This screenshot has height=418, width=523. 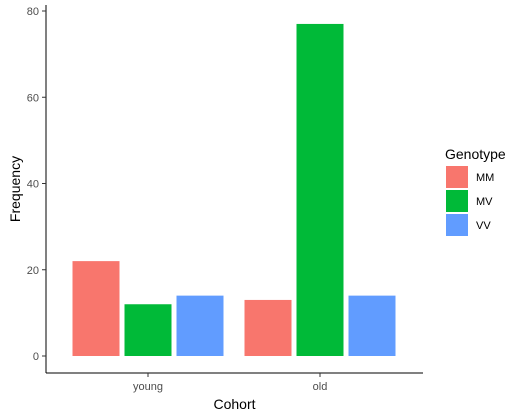 I want to click on legend-label: MV, so click(x=484, y=202).